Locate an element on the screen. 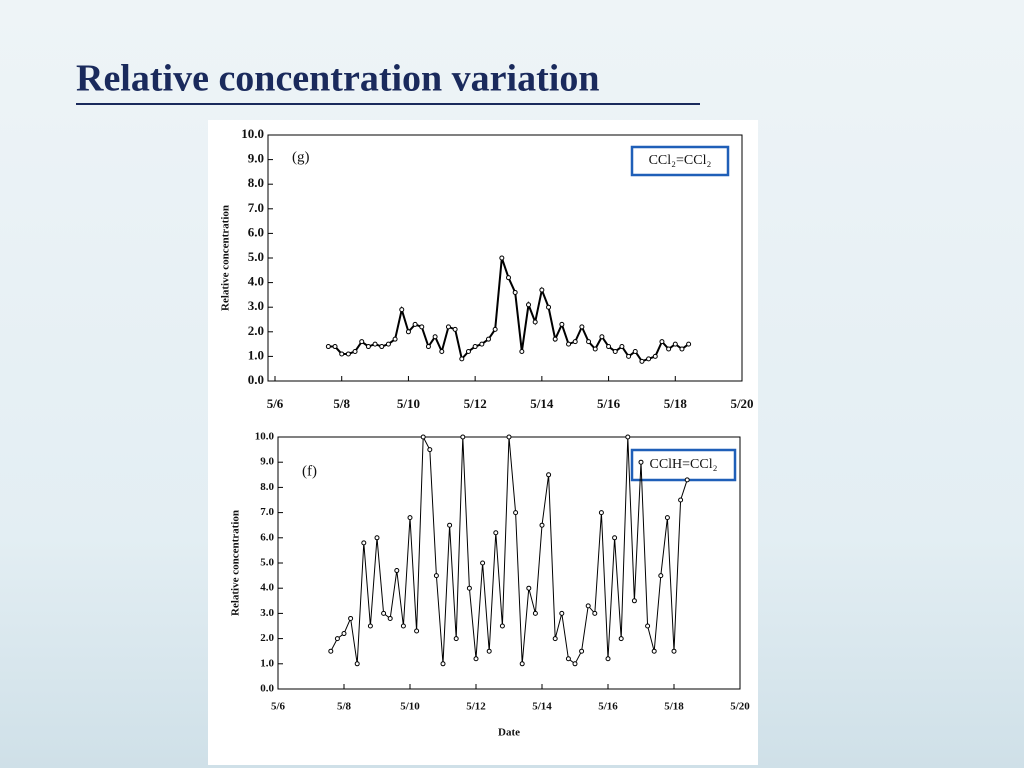  x-tick-label: 5/16 is located at coordinates (609, 403).